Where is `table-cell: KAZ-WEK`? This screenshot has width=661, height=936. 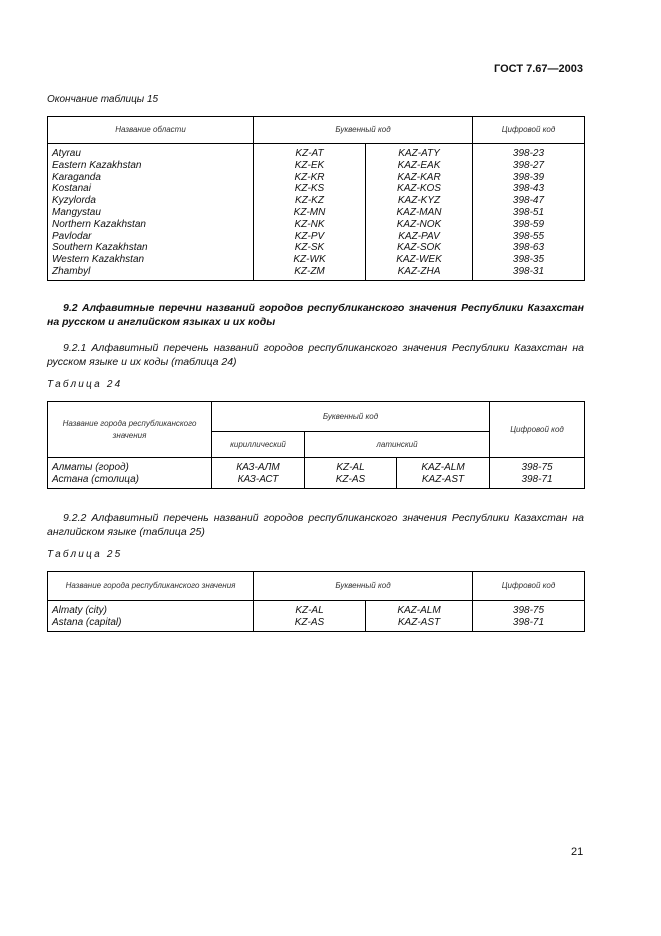
table-cell: KAZ-WEK is located at coordinates (419, 260).